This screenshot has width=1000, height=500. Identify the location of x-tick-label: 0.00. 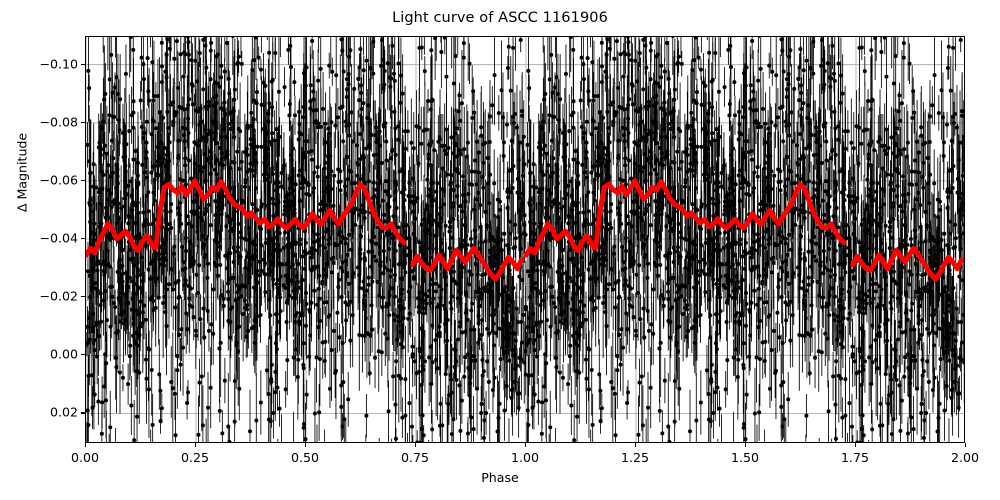
(85, 457).